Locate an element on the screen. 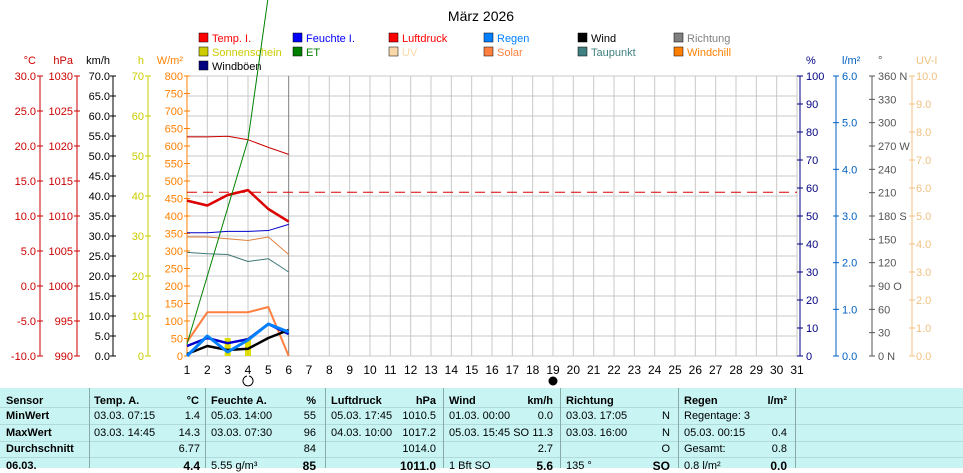 The image size is (963, 473). direction-tick-label: 150 is located at coordinates (887, 240).